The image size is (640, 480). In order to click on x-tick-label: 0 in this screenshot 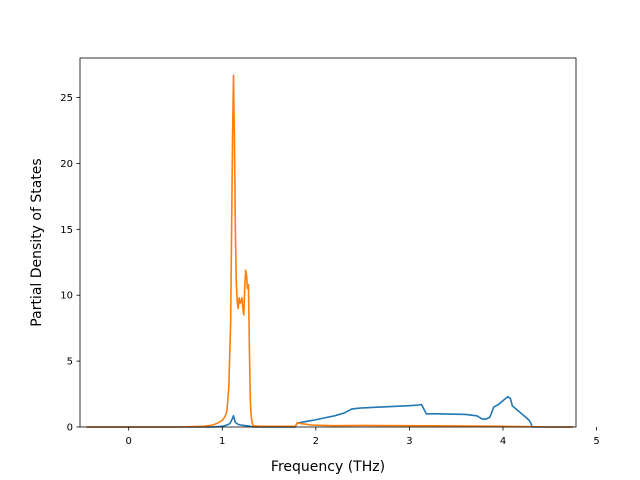, I will do `click(128, 441)`.